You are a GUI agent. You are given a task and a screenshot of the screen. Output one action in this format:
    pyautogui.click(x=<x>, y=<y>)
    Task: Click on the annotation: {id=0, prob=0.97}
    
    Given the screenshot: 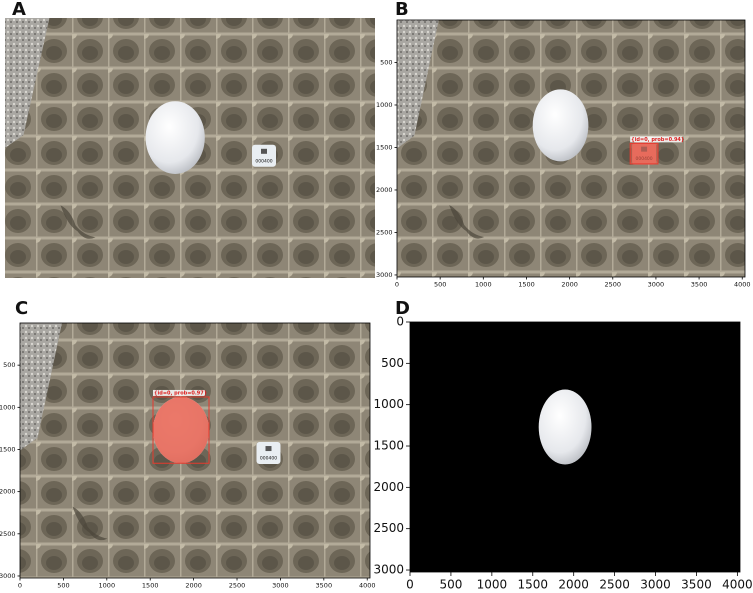 What is the action you would take?
    pyautogui.click(x=180, y=393)
    